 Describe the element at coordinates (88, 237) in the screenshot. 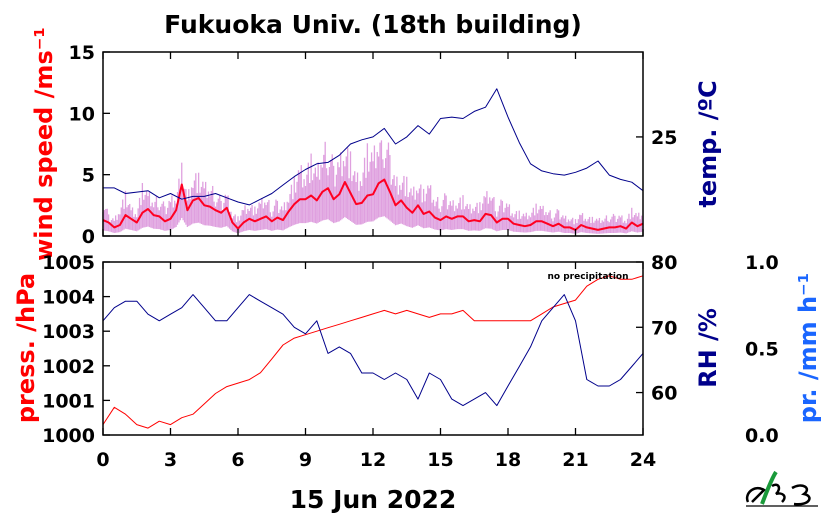

I see `y-left-tick-label: 0` at that location.